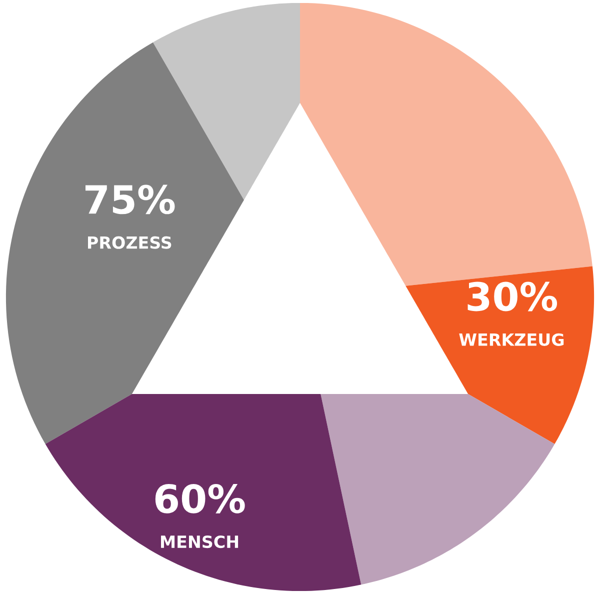 The image size is (600, 594). What do you see at coordinates (200, 499) in the screenshot?
I see `data-label: 60%` at bounding box center [200, 499].